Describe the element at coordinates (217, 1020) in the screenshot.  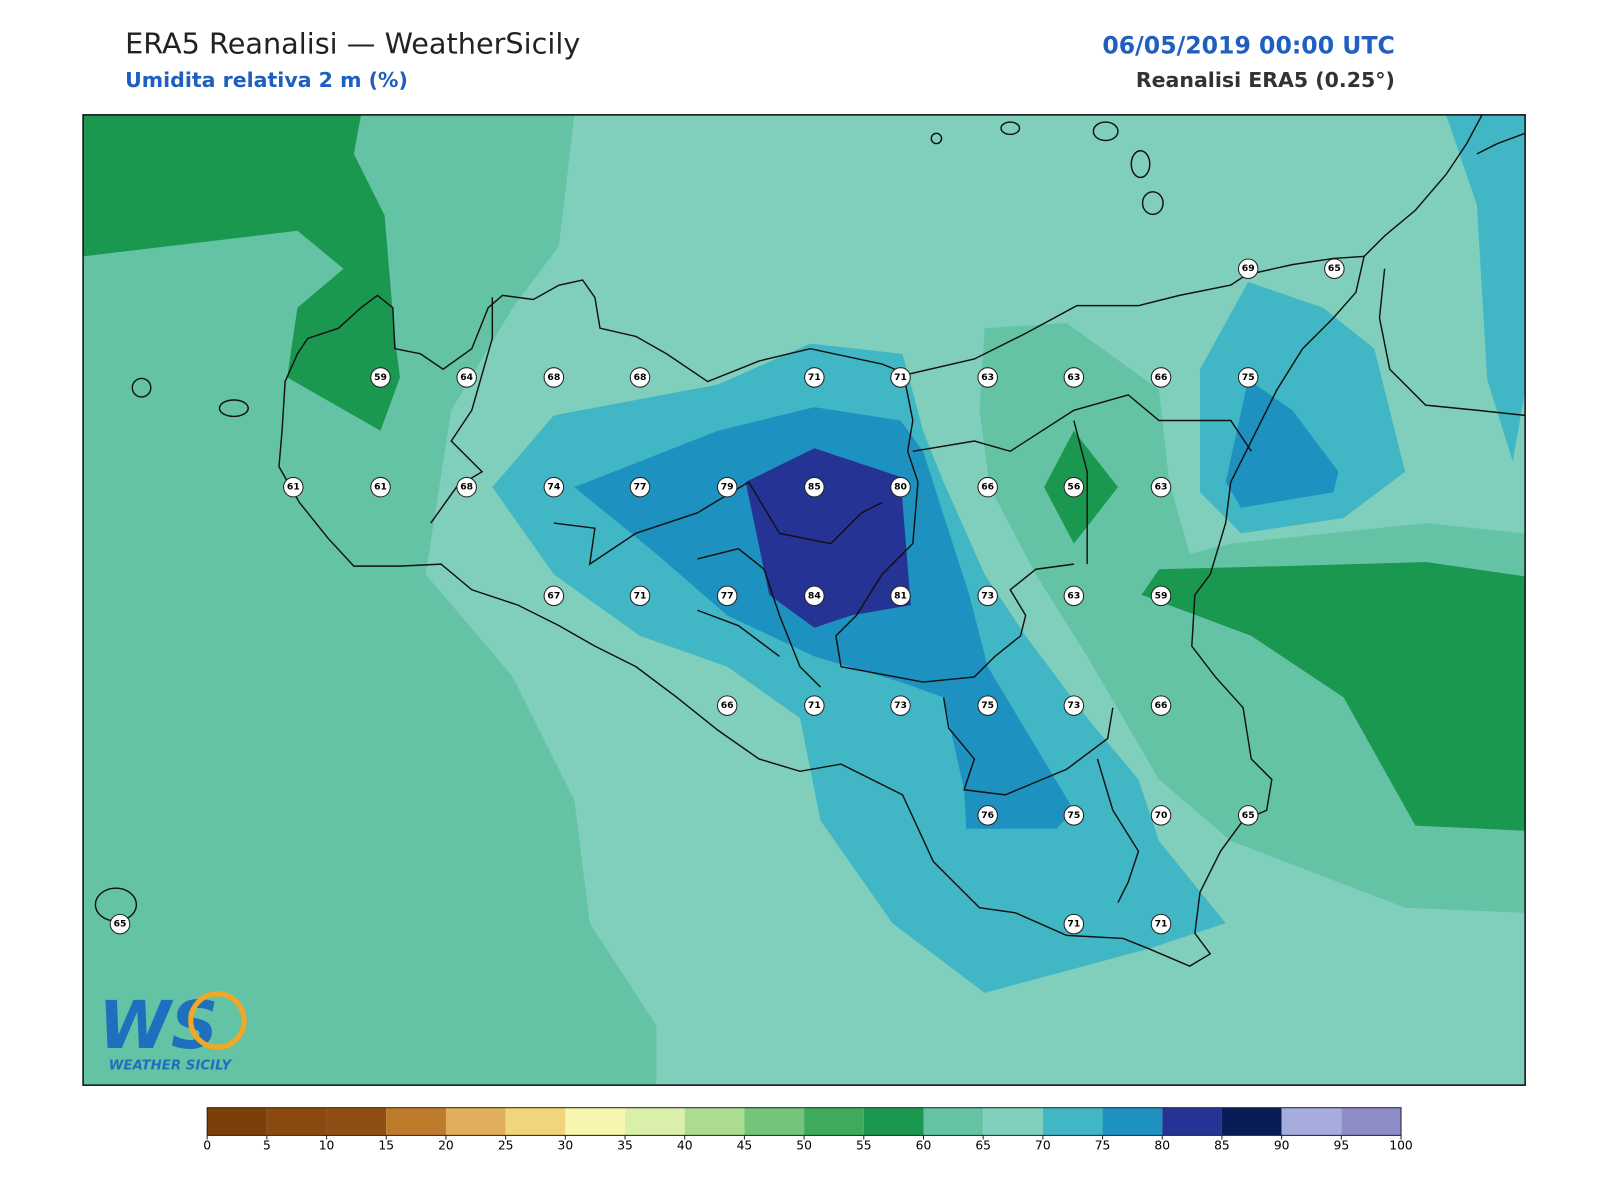
I see `logo-sun` at that location.